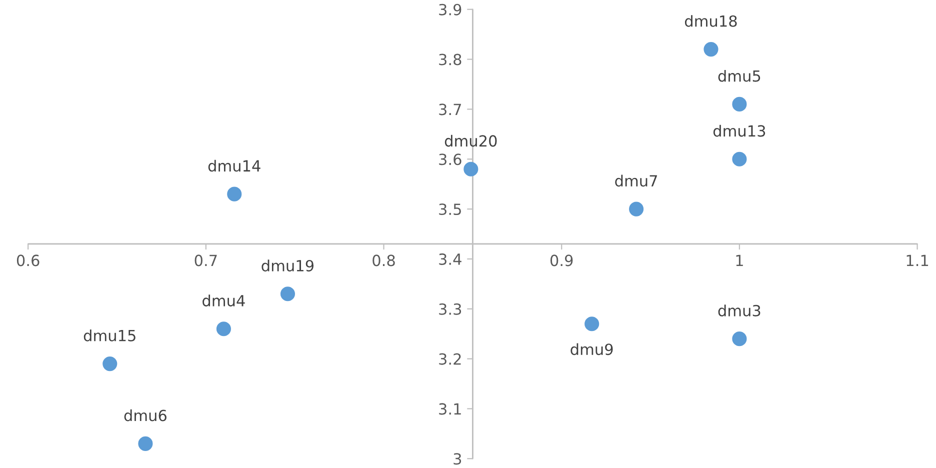 The width and height of the screenshot is (936, 468). I want to click on annotation: dmu3, so click(739, 310).